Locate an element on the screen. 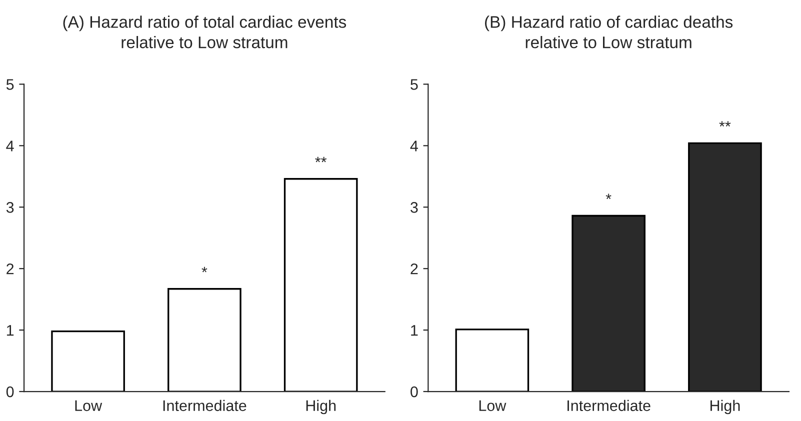 Image resolution: width=801 pixels, height=421 pixels. chart-title: (B) Hazard ratio of cardiac deaths relative to Low stratum is located at coordinates (609, 32).